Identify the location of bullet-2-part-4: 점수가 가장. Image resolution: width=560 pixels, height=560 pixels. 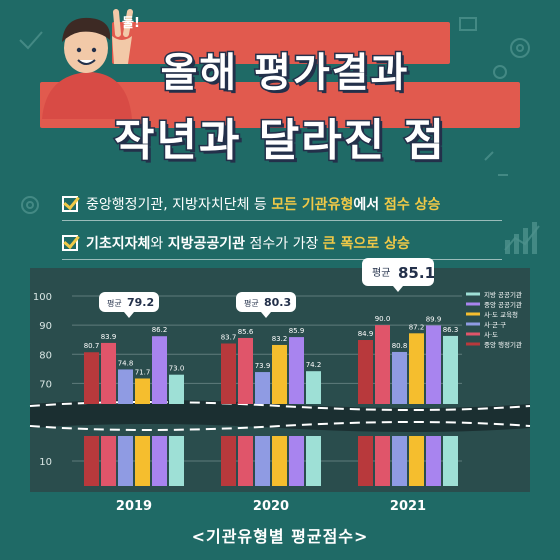
(284, 244).